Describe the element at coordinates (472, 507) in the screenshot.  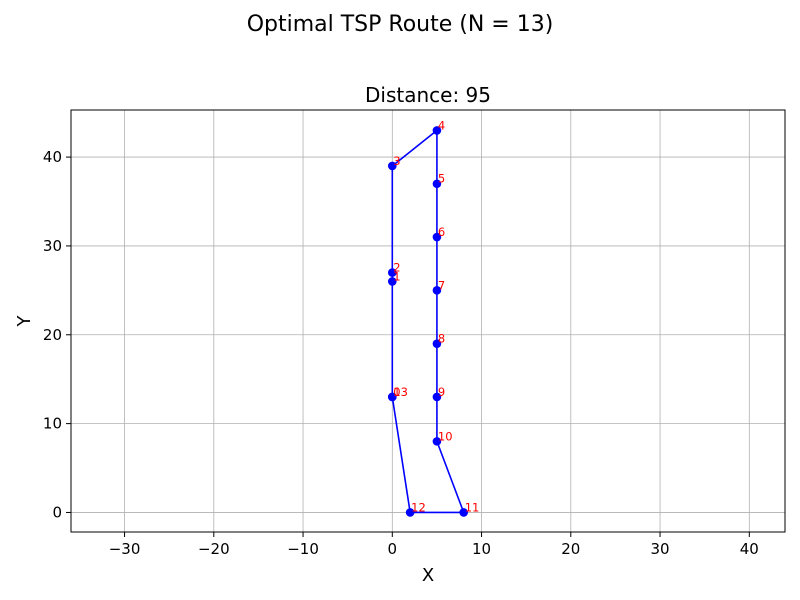
I see `city-label: 11` at that location.